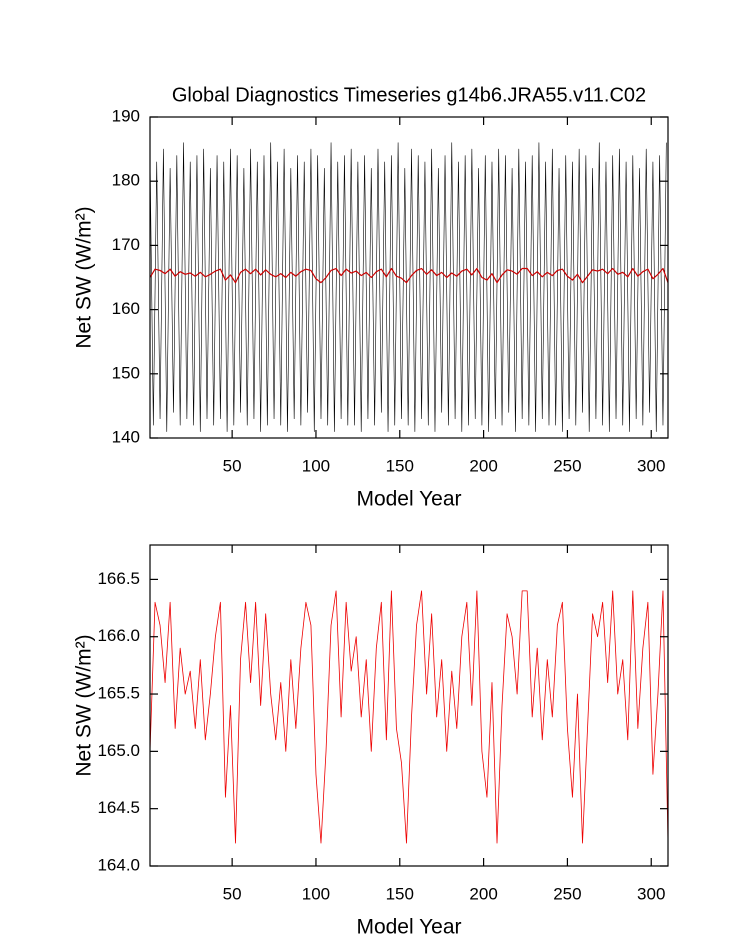 Image resolution: width=733 pixels, height=945 pixels. I want to click on y-tick-label: 165.0, so click(118, 750).